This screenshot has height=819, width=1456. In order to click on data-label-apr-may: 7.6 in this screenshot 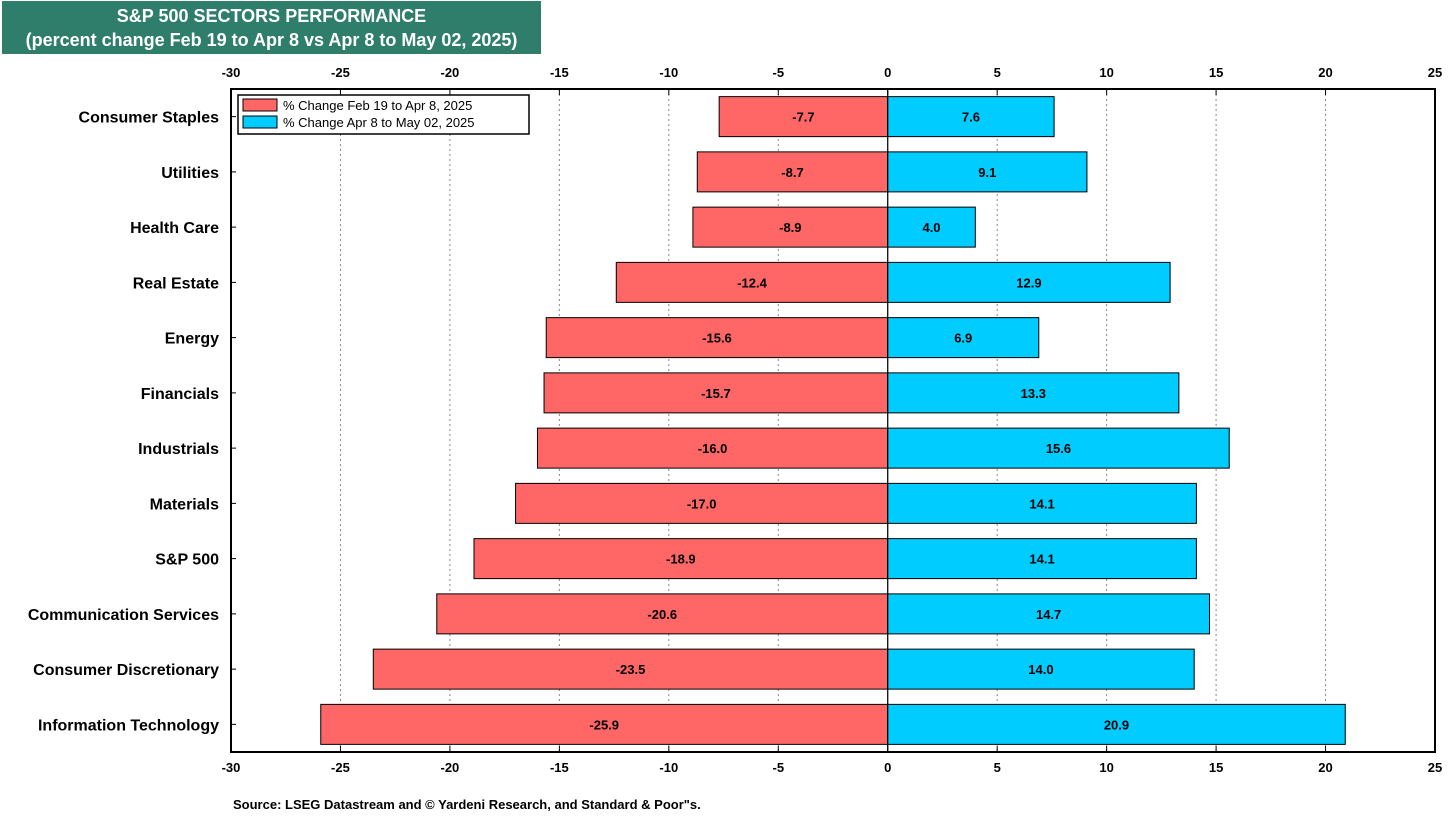, I will do `click(971, 117)`.